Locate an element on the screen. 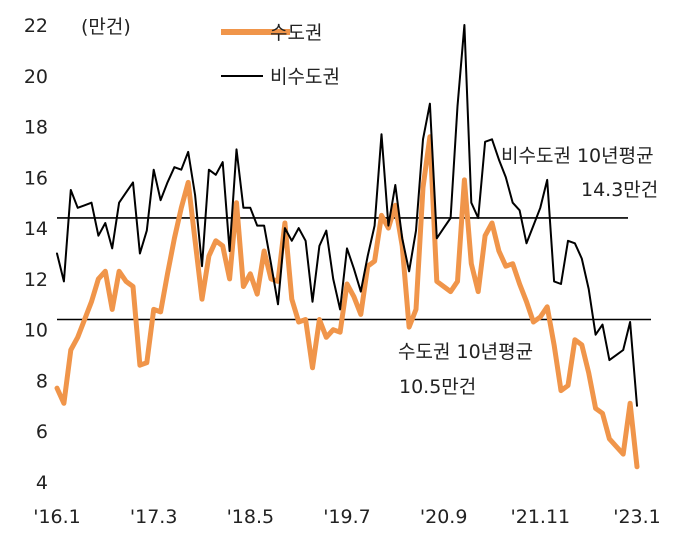 This screenshot has width=690, height=536. noncapital-average-label: 비수도권 10년평균 is located at coordinates (577, 156).